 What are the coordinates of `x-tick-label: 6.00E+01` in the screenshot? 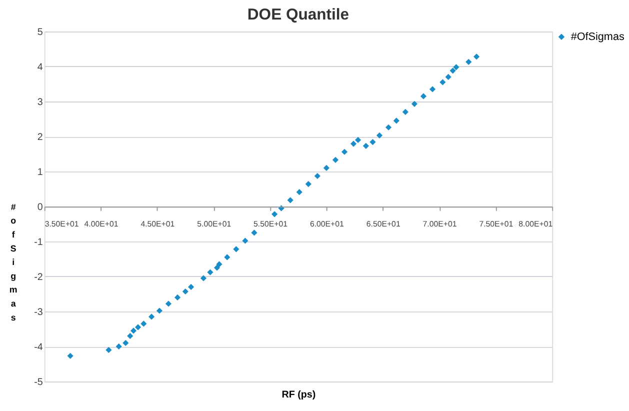 It's located at (327, 224).